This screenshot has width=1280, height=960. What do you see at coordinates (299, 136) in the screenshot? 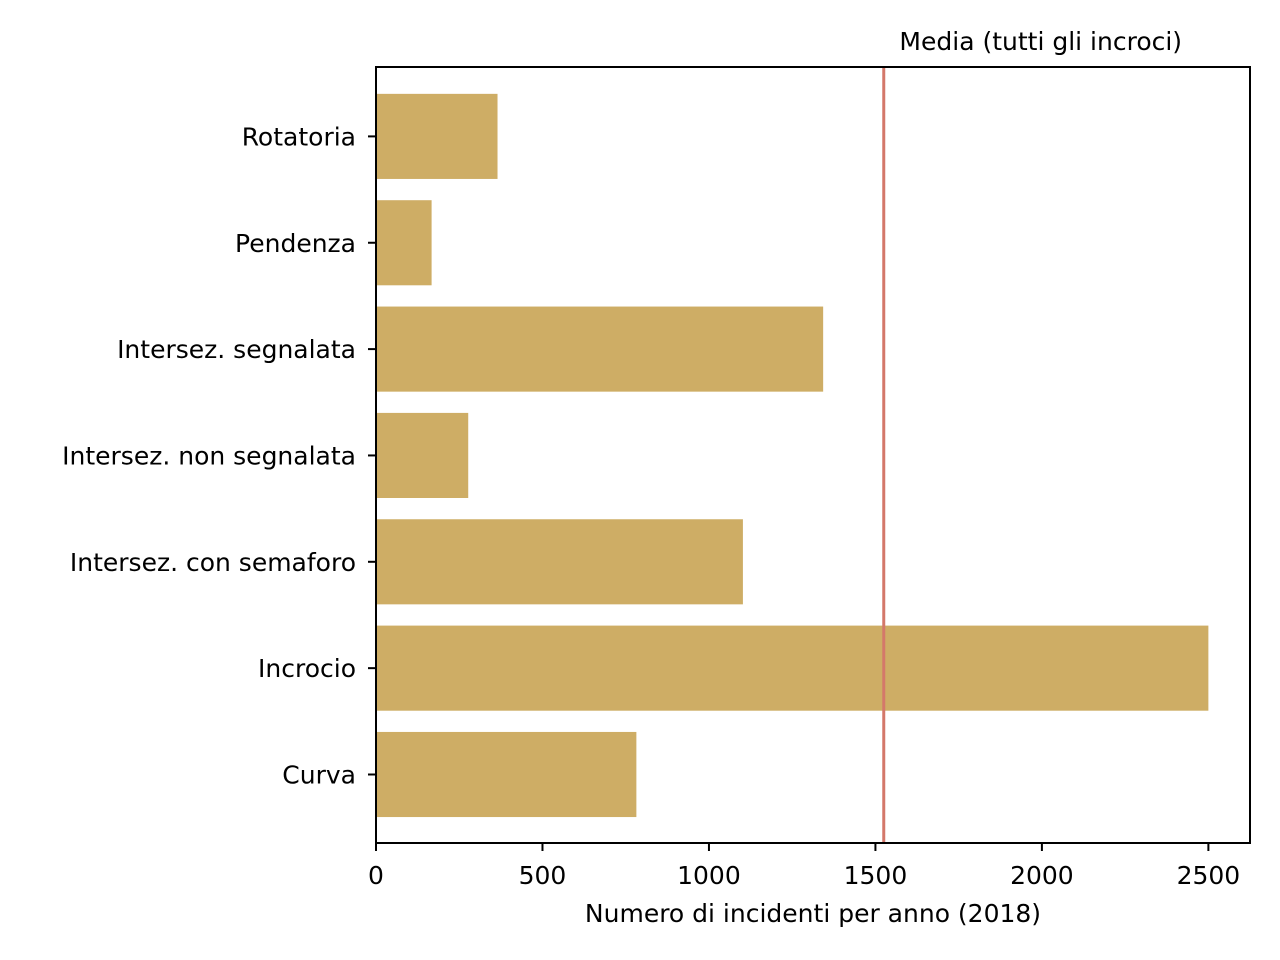
I see `y-tick-label-rotatoria: Rotatoria` at bounding box center [299, 136].